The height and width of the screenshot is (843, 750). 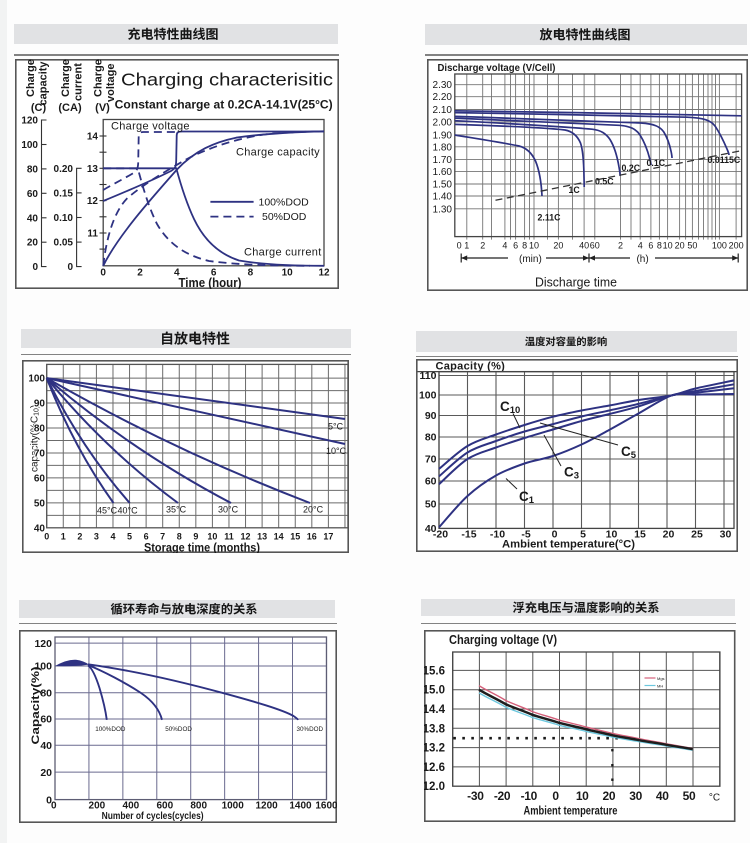 What do you see at coordinates (568, 545) in the screenshot?
I see `svg-text: Ambient temperature(°C)` at bounding box center [568, 545].